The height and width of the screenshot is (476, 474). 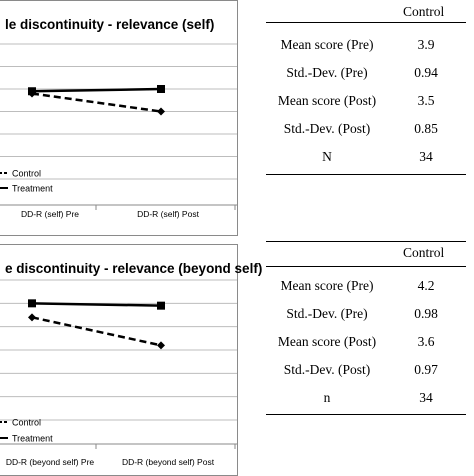 I want to click on x-tick-label: DD-R (beyond self) Post, so click(x=168, y=462).